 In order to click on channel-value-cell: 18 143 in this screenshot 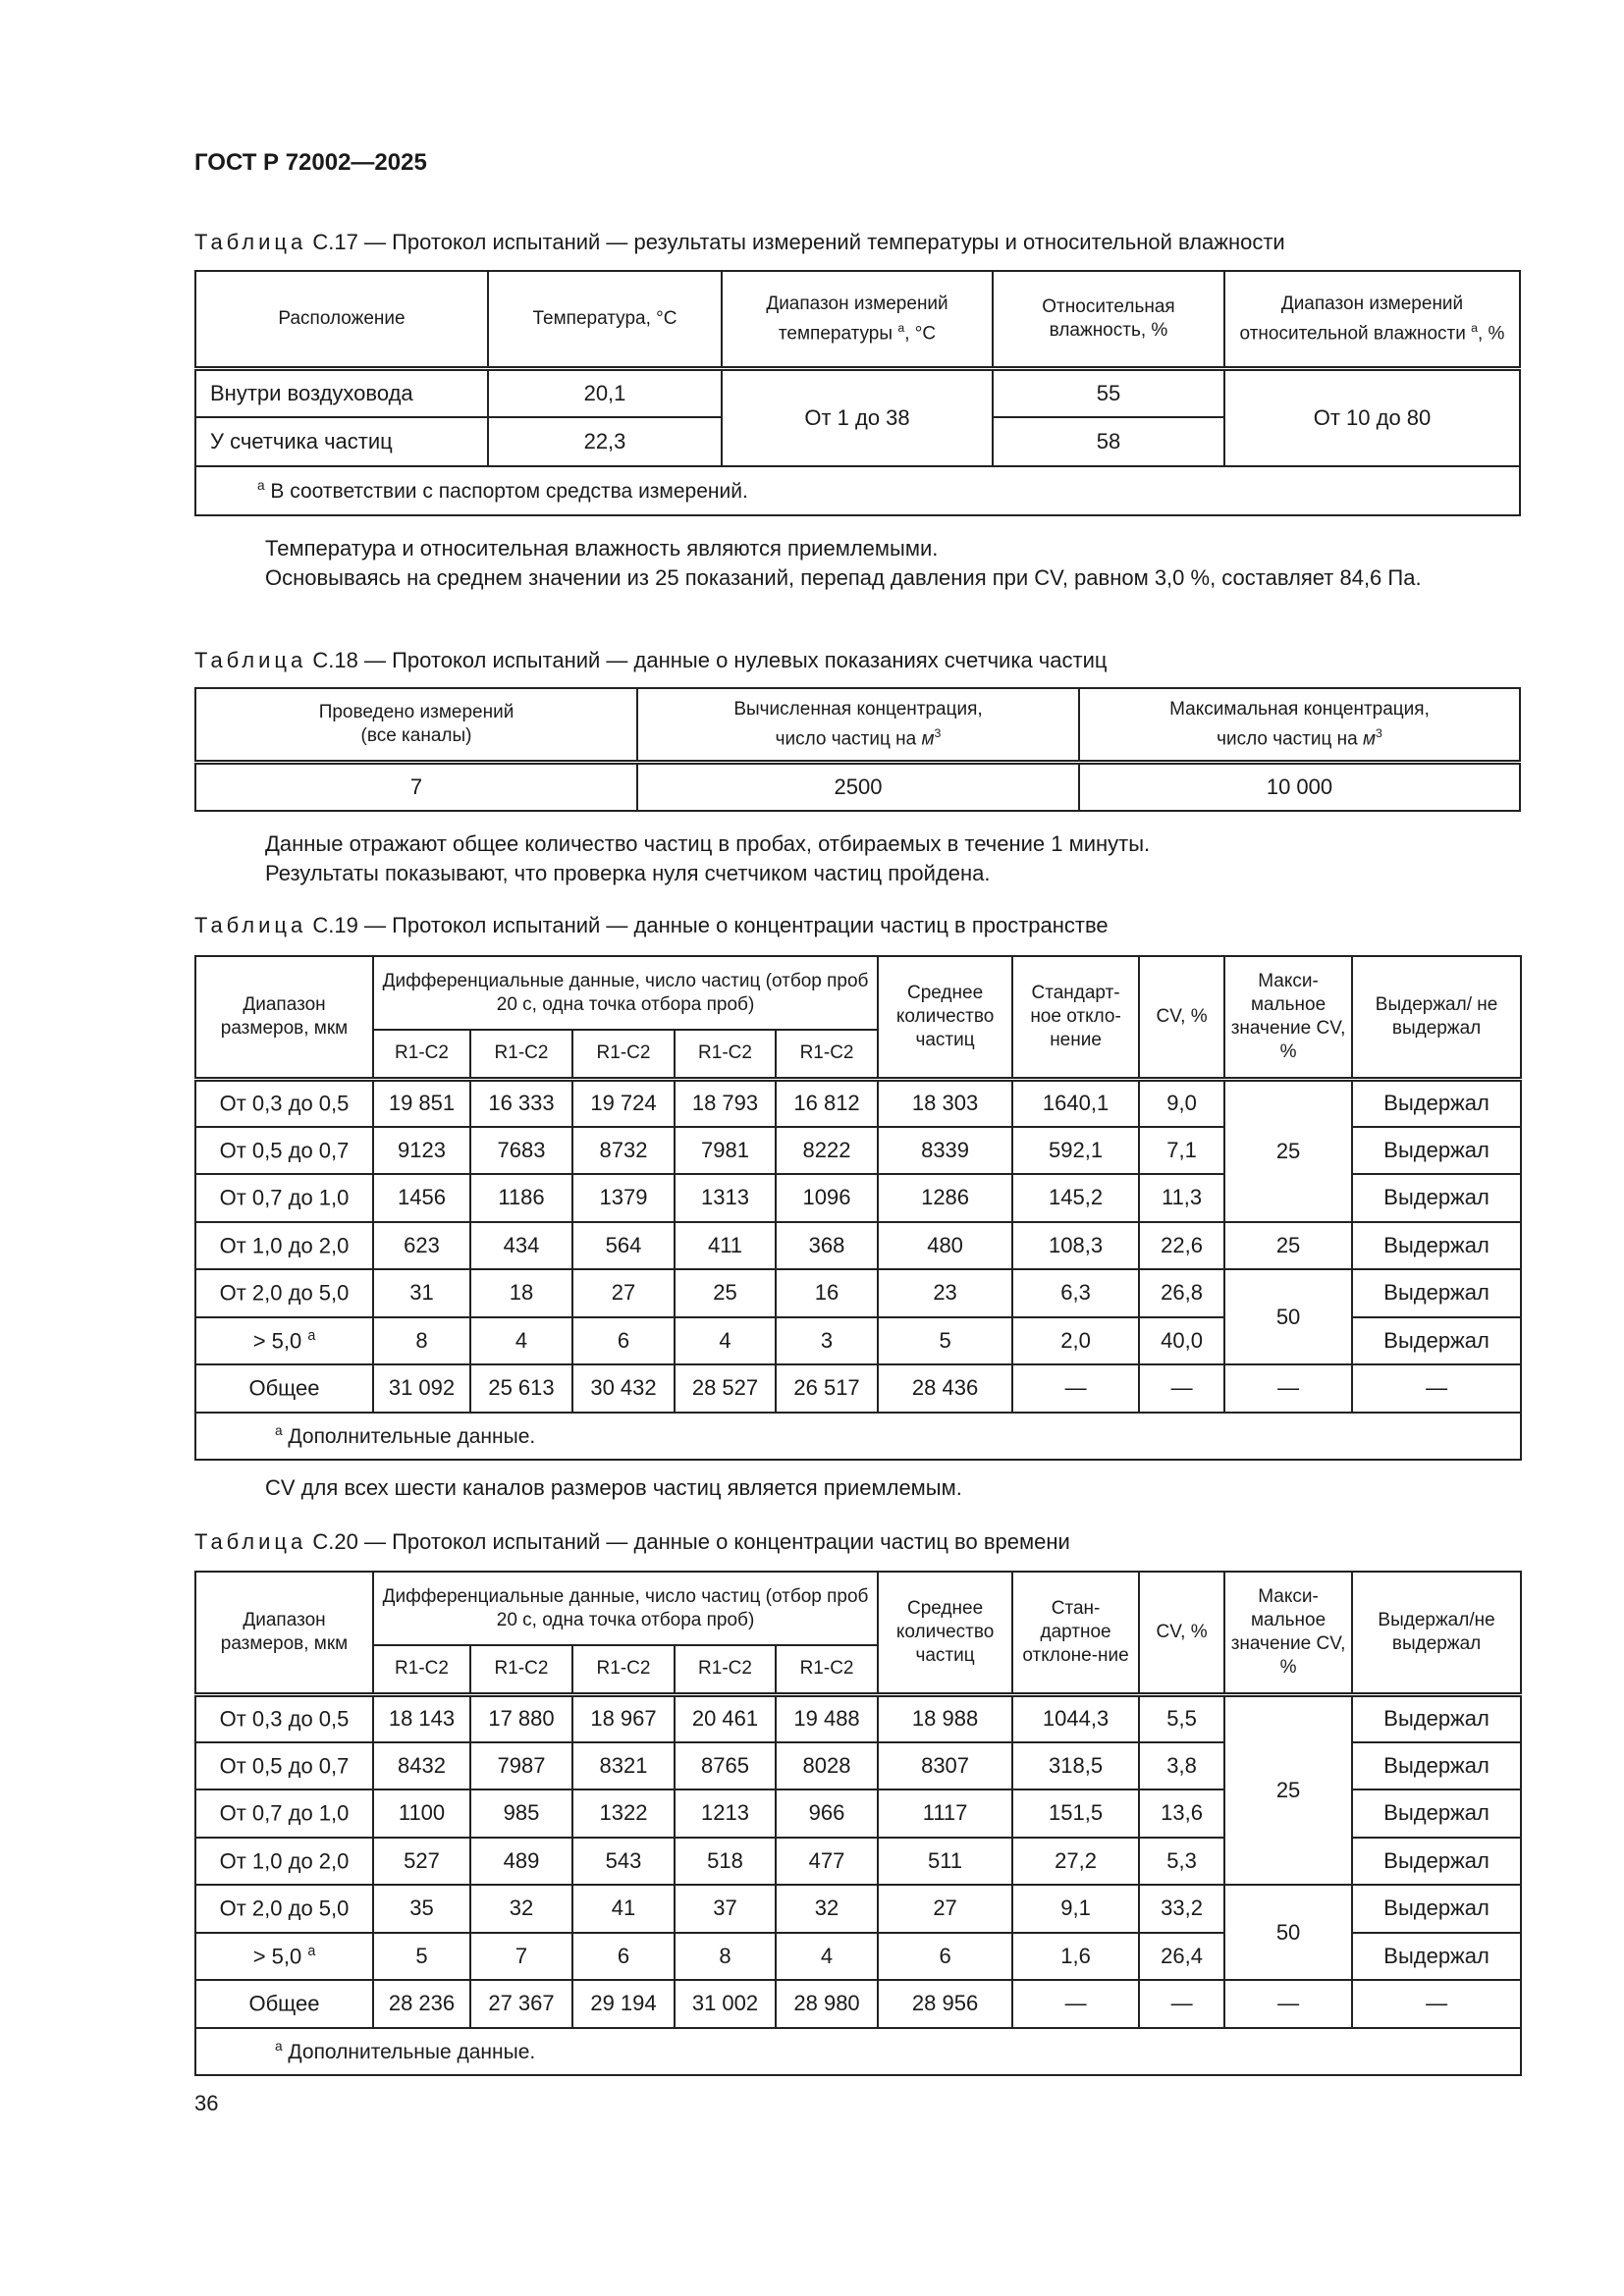, I will do `click(421, 1718)`.